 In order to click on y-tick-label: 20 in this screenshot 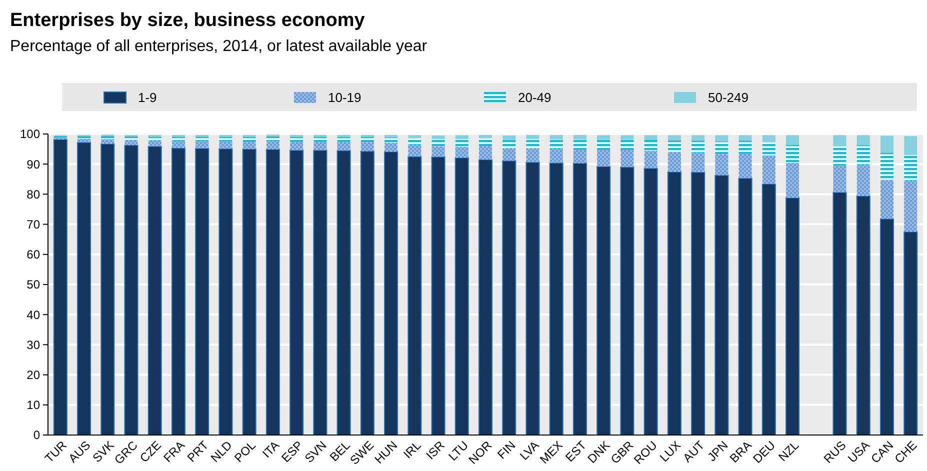, I will do `click(33, 375)`.